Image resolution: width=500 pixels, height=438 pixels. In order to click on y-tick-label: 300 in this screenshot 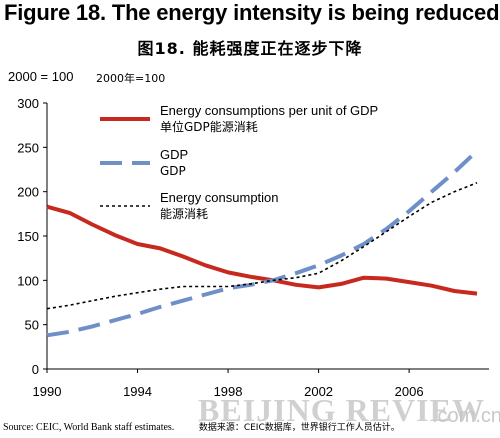, I will do `click(28, 103)`.